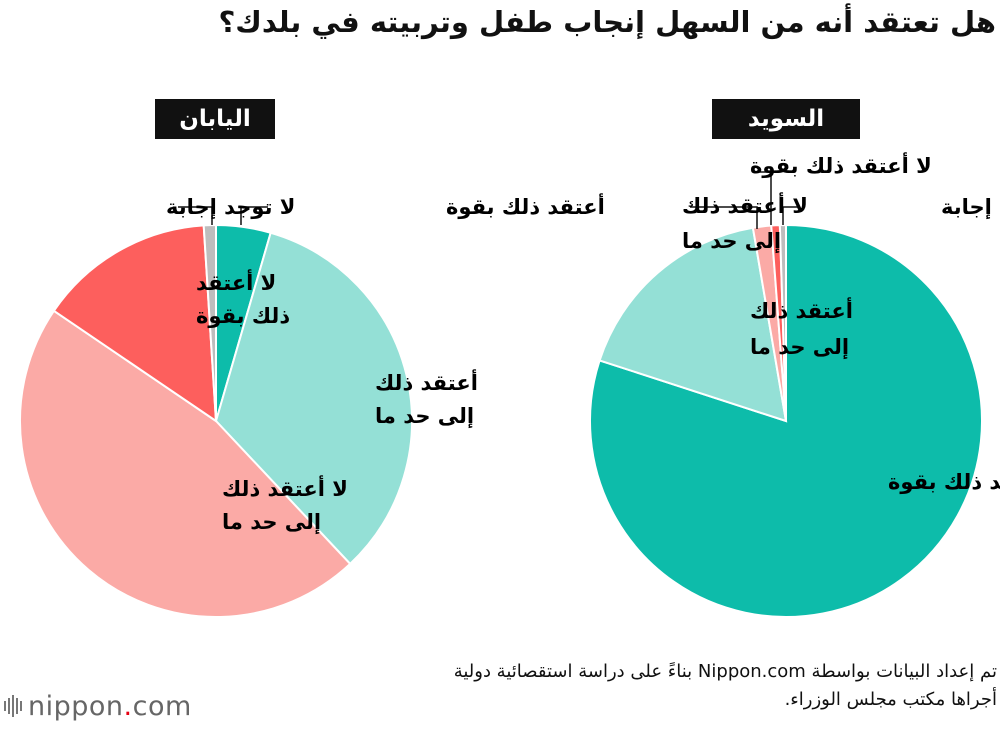 This screenshot has width=1000, height=730. Describe the element at coordinates (724, 217) in the screenshot. I see `sweden-leader-somewhat-no` at that location.